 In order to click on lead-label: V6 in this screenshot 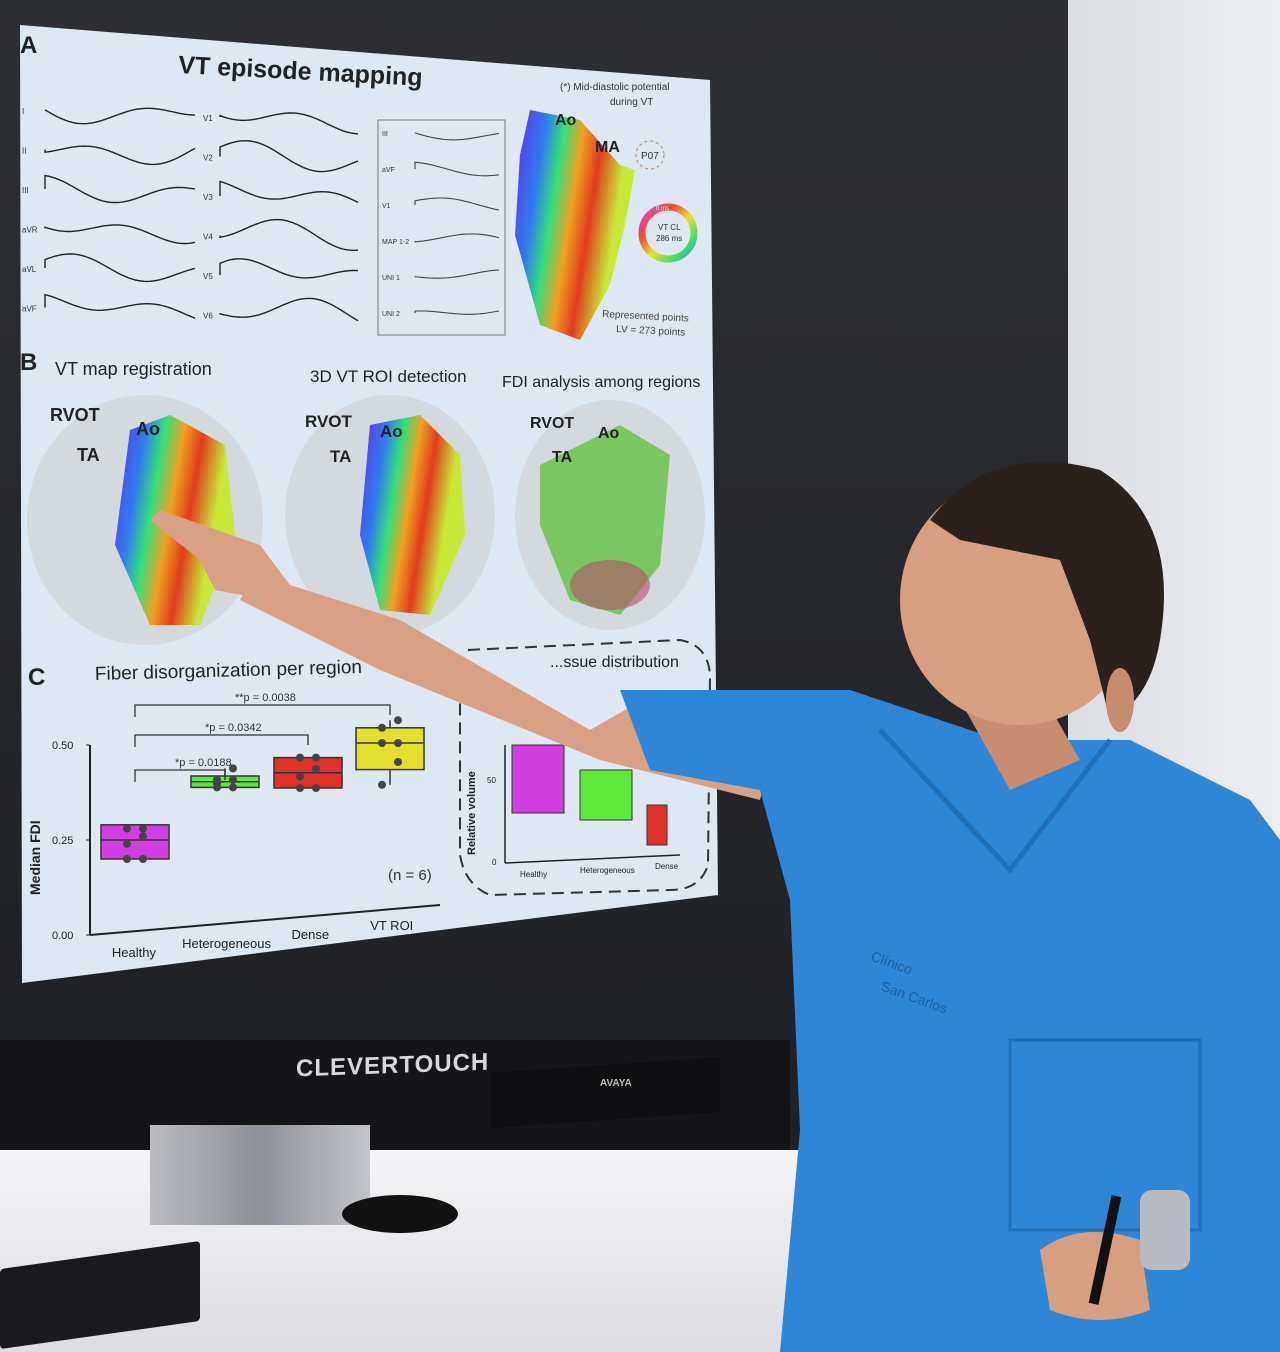, I will do `click(208, 316)`.